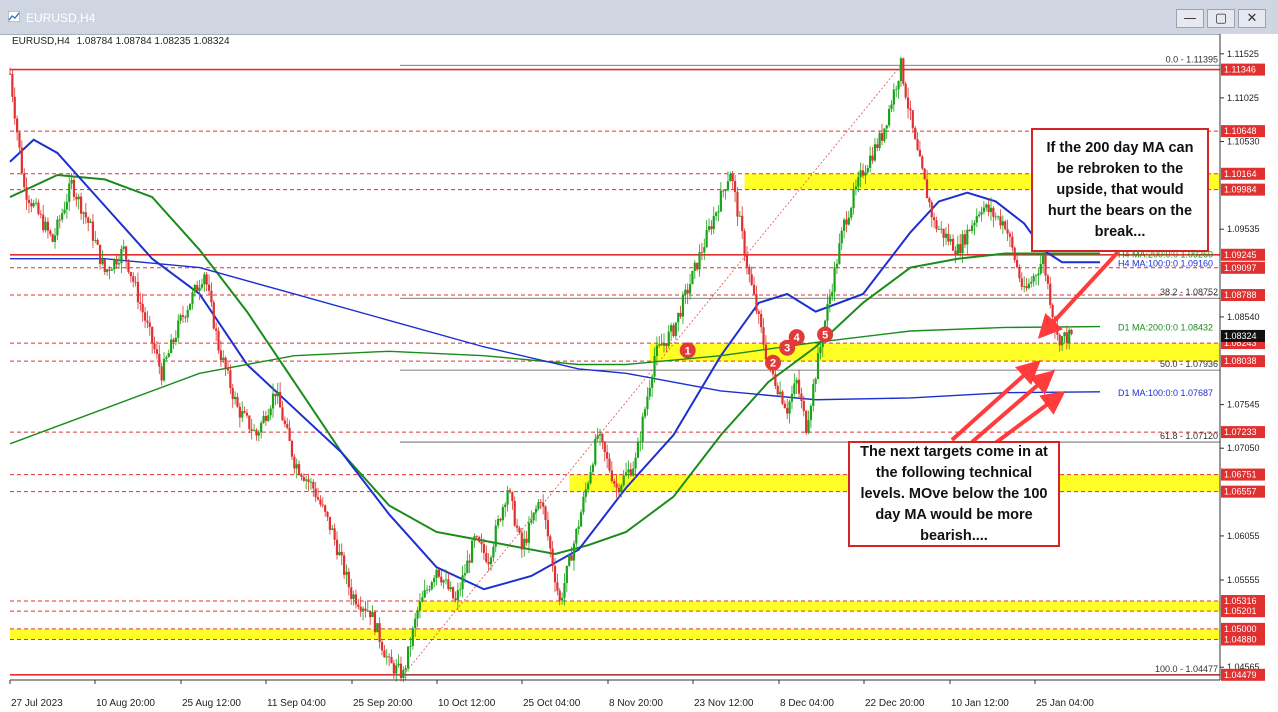 Image resolution: width=1278 pixels, height=712 pixels. What do you see at coordinates (639, 17) in the screenshot?
I see `window-titlebar: EURUSD,H4 — ▢ ✕` at bounding box center [639, 17].